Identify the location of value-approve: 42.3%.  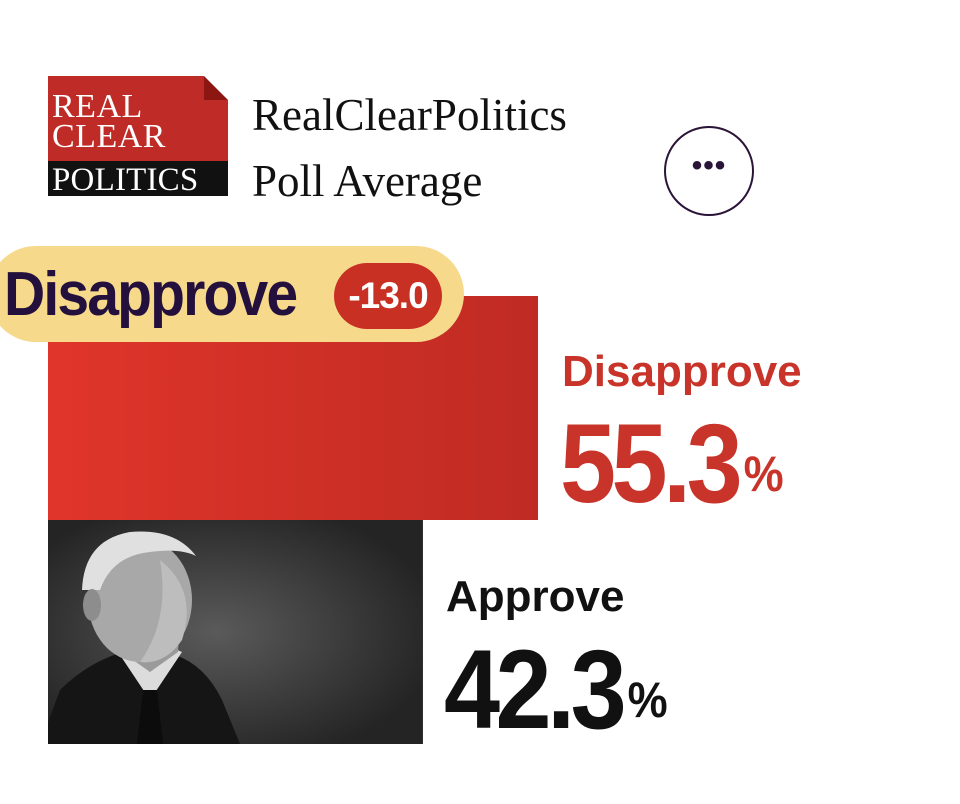
(556, 690).